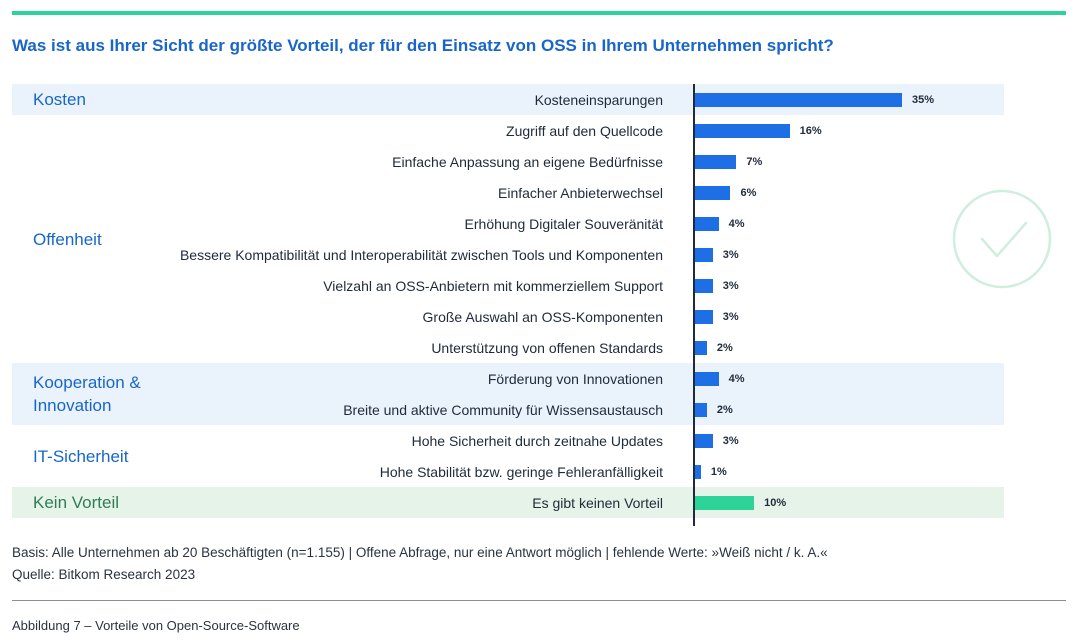 This screenshot has height=644, width=1081. What do you see at coordinates (598, 99) in the screenshot?
I see `category-label: Kosteneinsparungen` at bounding box center [598, 99].